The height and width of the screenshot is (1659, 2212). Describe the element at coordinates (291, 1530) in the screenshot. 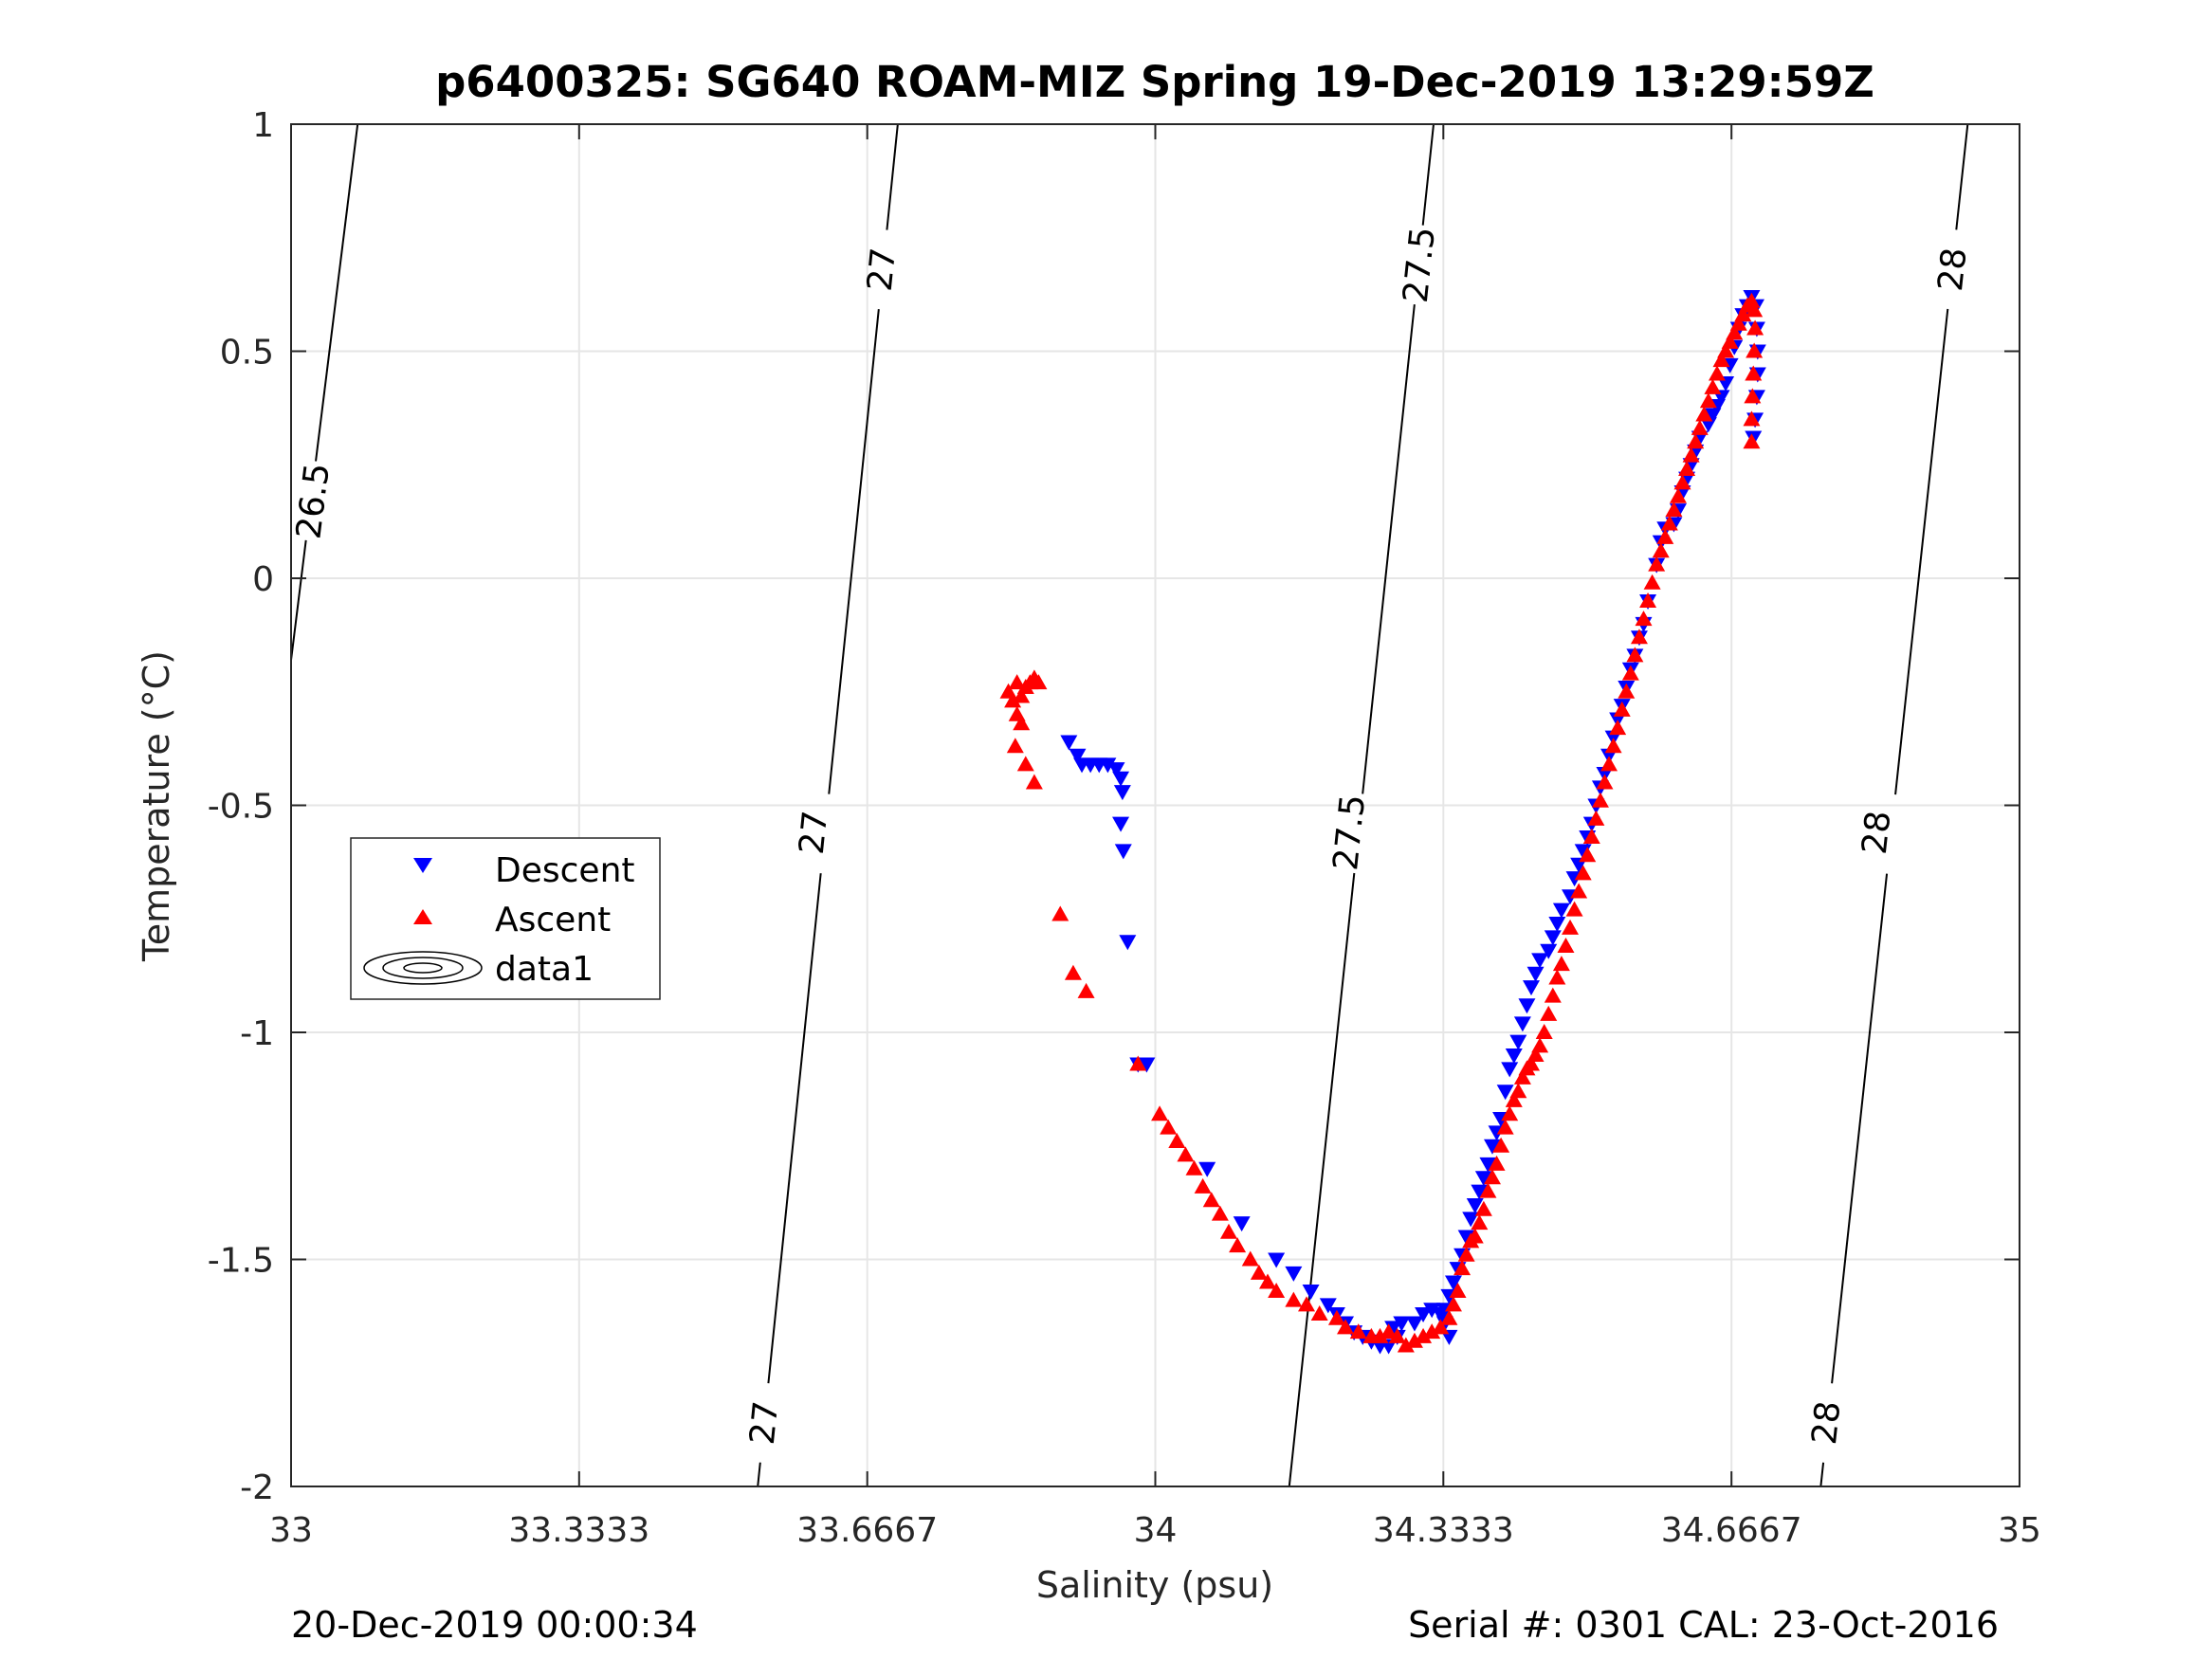

I see `x-tick-label: 33` at that location.